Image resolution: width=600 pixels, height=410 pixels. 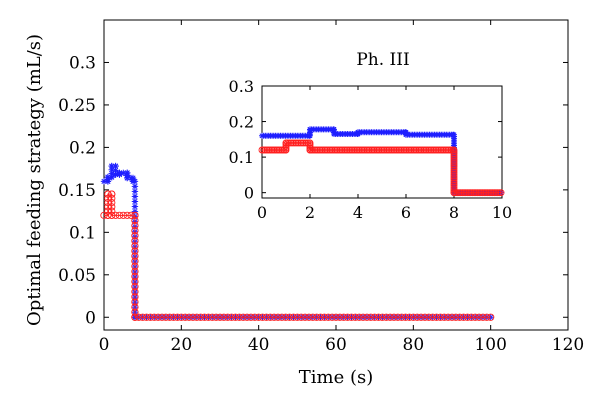 What do you see at coordinates (77, 191) in the screenshot?
I see `main-y-tick-label: 0.15` at bounding box center [77, 191].